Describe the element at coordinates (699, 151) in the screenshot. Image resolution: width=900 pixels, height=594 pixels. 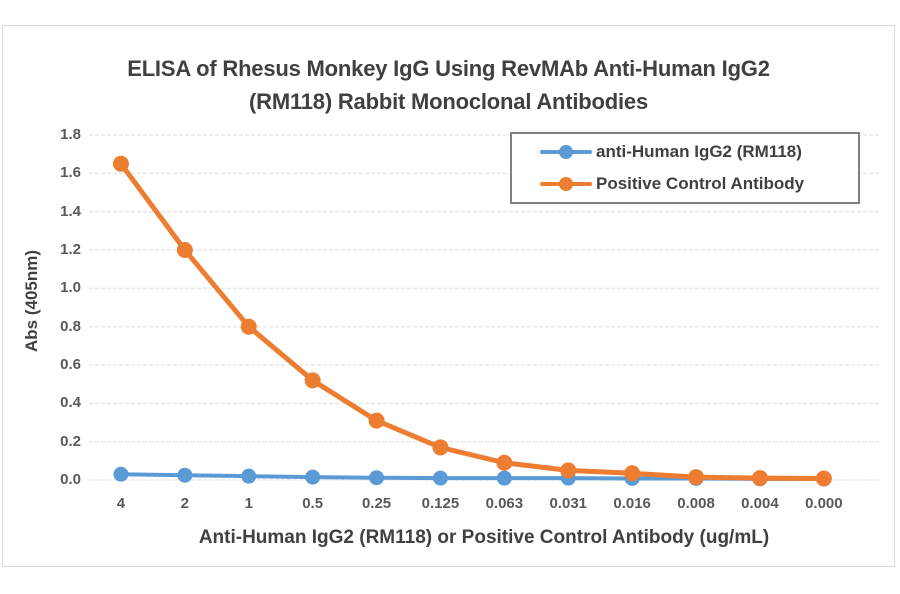
I see `legend-label: anti-Human IgG2 (RM118)` at that location.